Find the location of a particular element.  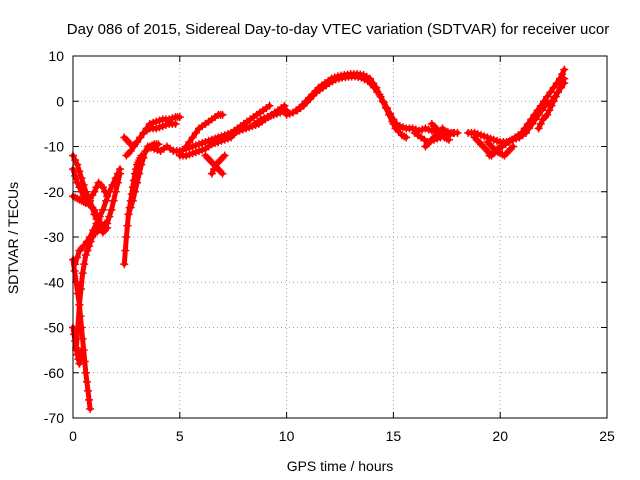

y-tick-label: -40 is located at coordinates (54, 282).